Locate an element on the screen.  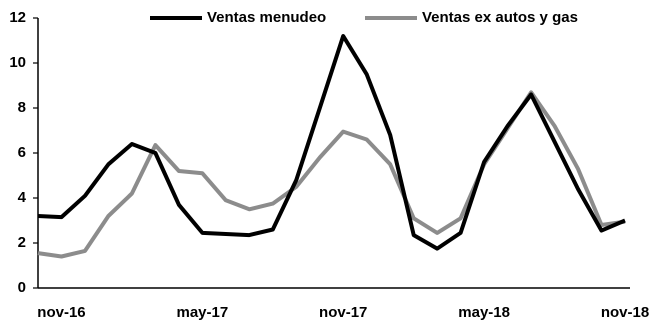
y-tick-label: 8 is located at coordinates (22, 107).